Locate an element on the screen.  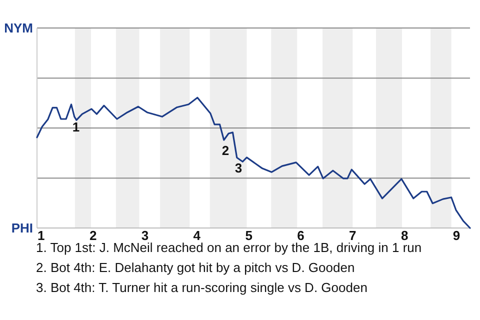
annotation: 2 is located at coordinates (226, 150).